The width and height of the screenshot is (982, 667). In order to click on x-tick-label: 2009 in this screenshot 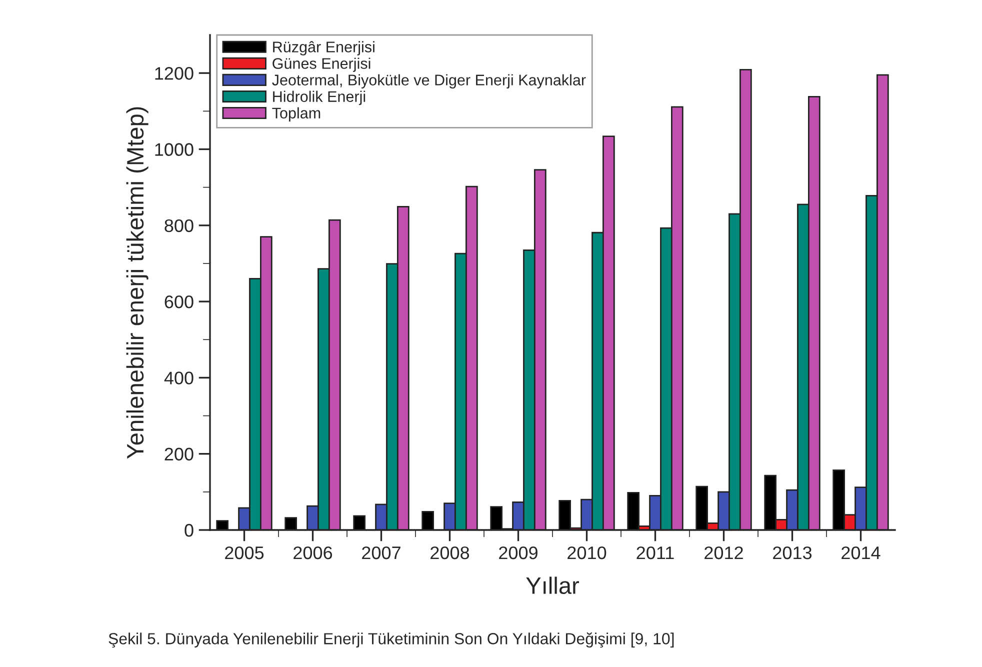, I will do `click(518, 553)`.